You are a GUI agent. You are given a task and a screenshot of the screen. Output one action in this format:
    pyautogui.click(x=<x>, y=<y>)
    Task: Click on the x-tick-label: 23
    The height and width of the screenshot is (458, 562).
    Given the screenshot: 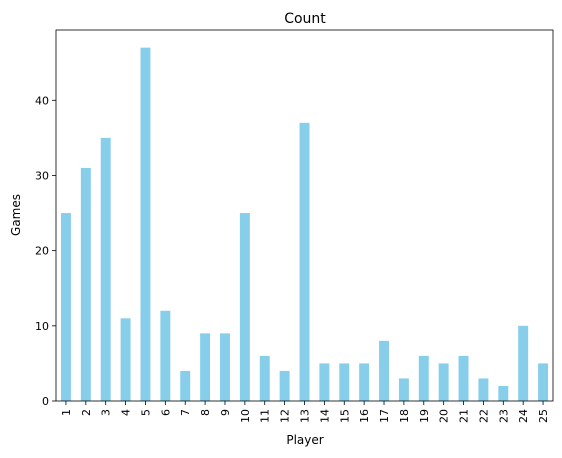 What is the action you would take?
    pyautogui.click(x=503, y=416)
    